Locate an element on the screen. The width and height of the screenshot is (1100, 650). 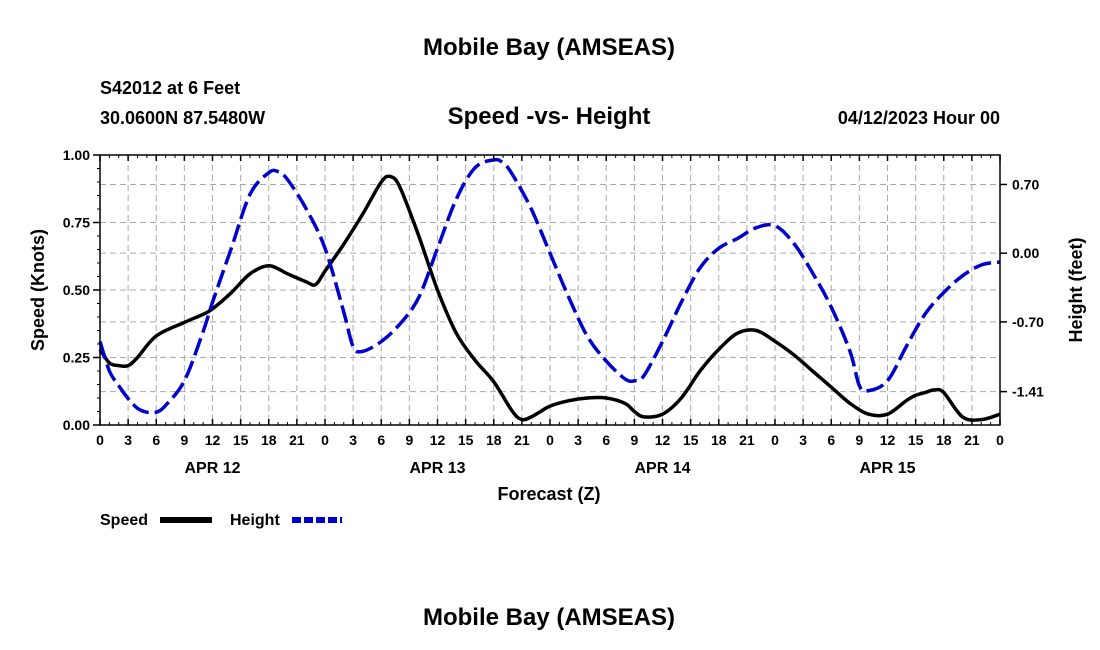
x-axis-label: Forecast (Z) is located at coordinates (548, 494).